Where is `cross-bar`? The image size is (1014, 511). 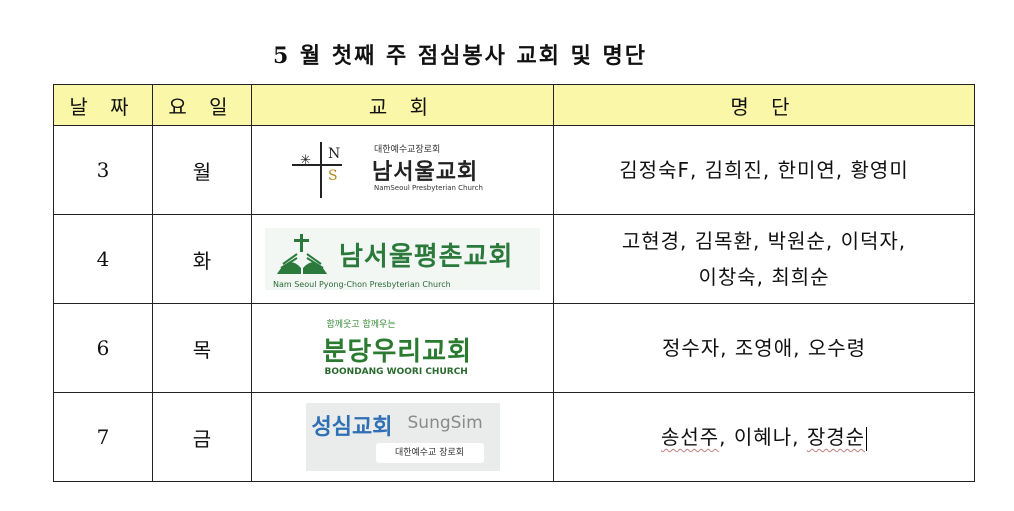 cross-bar is located at coordinates (317, 165).